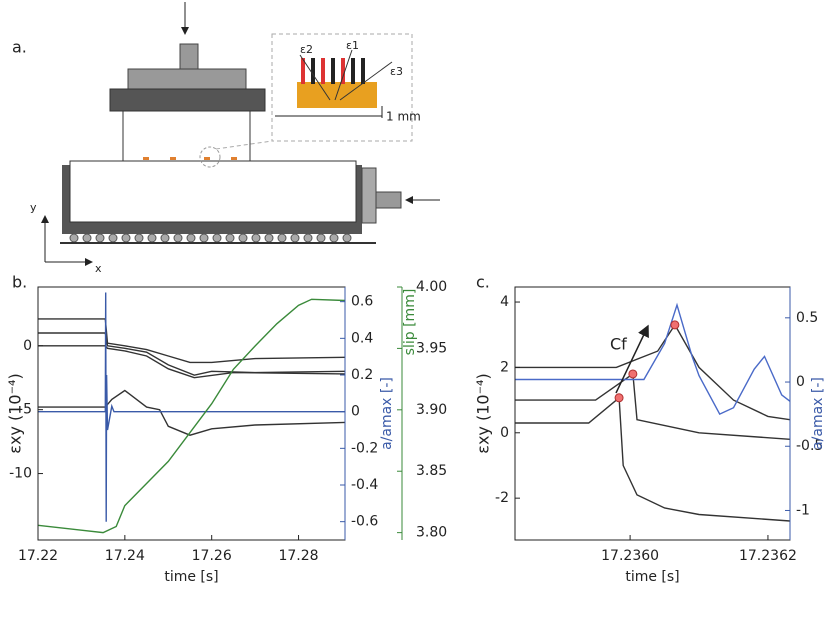 The image size is (830, 642). I want to click on y3-tick-label: 3.80, so click(431, 533).